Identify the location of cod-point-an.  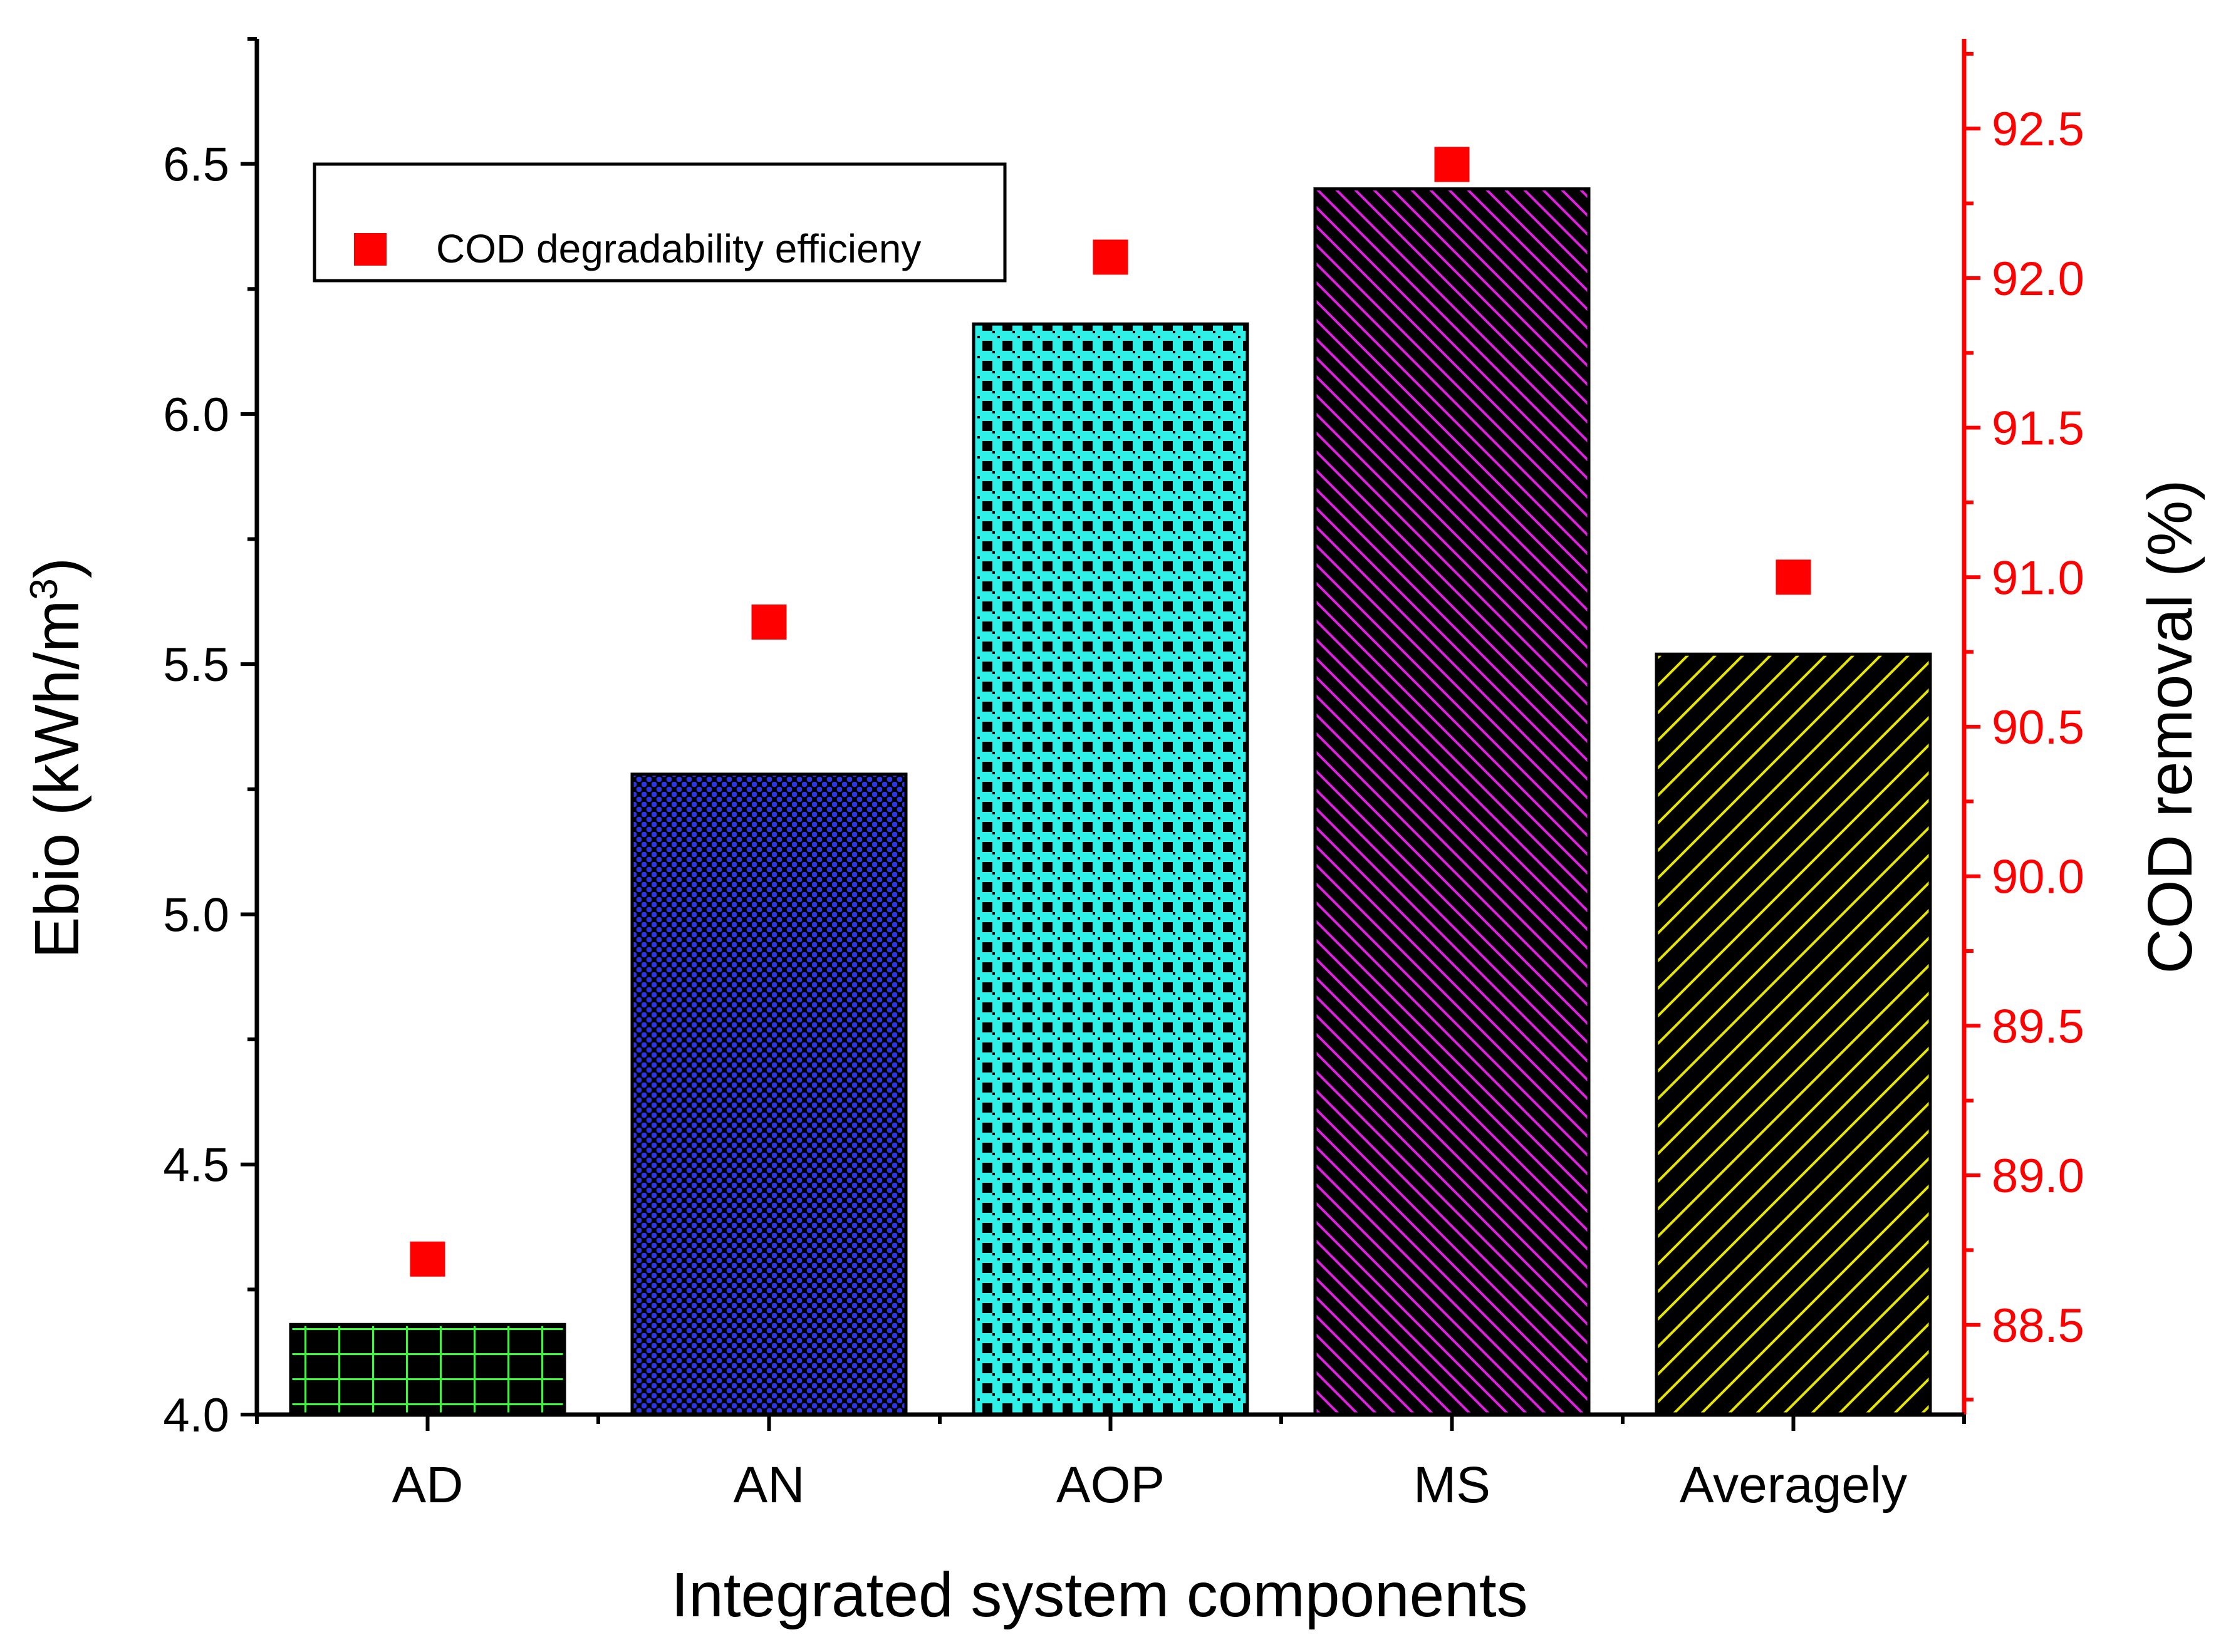
(769, 622).